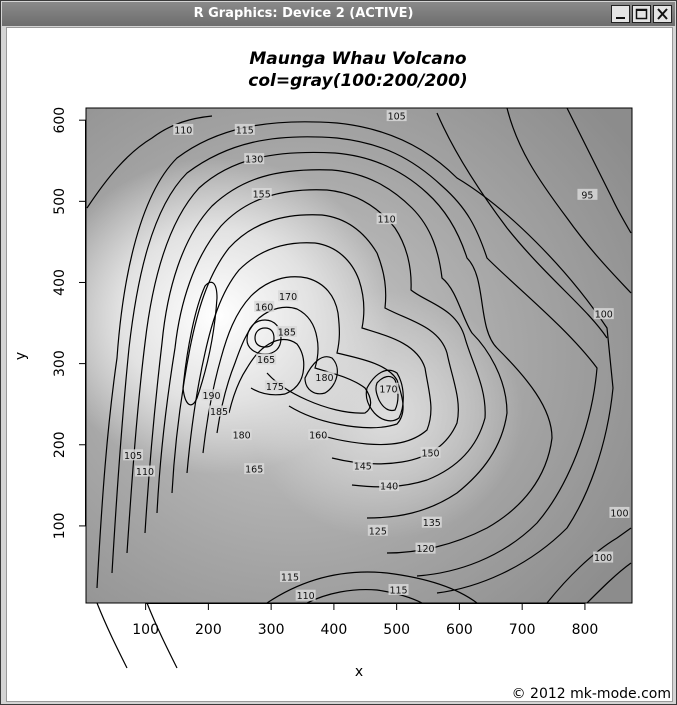 This screenshot has height=705, width=677. I want to click on plot-subtitle: col=gray(100:200/200), so click(357, 81).